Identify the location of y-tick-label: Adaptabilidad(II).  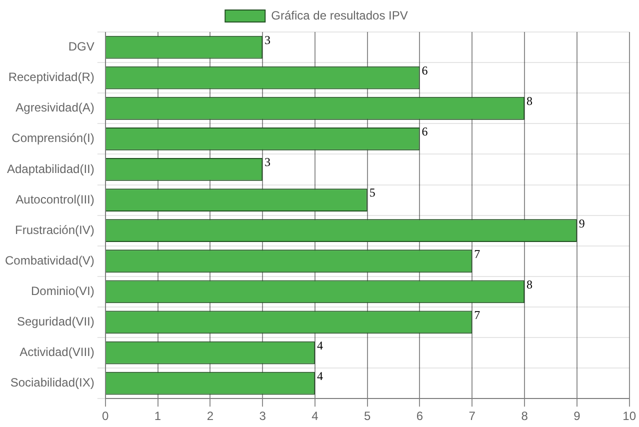
(50, 169).